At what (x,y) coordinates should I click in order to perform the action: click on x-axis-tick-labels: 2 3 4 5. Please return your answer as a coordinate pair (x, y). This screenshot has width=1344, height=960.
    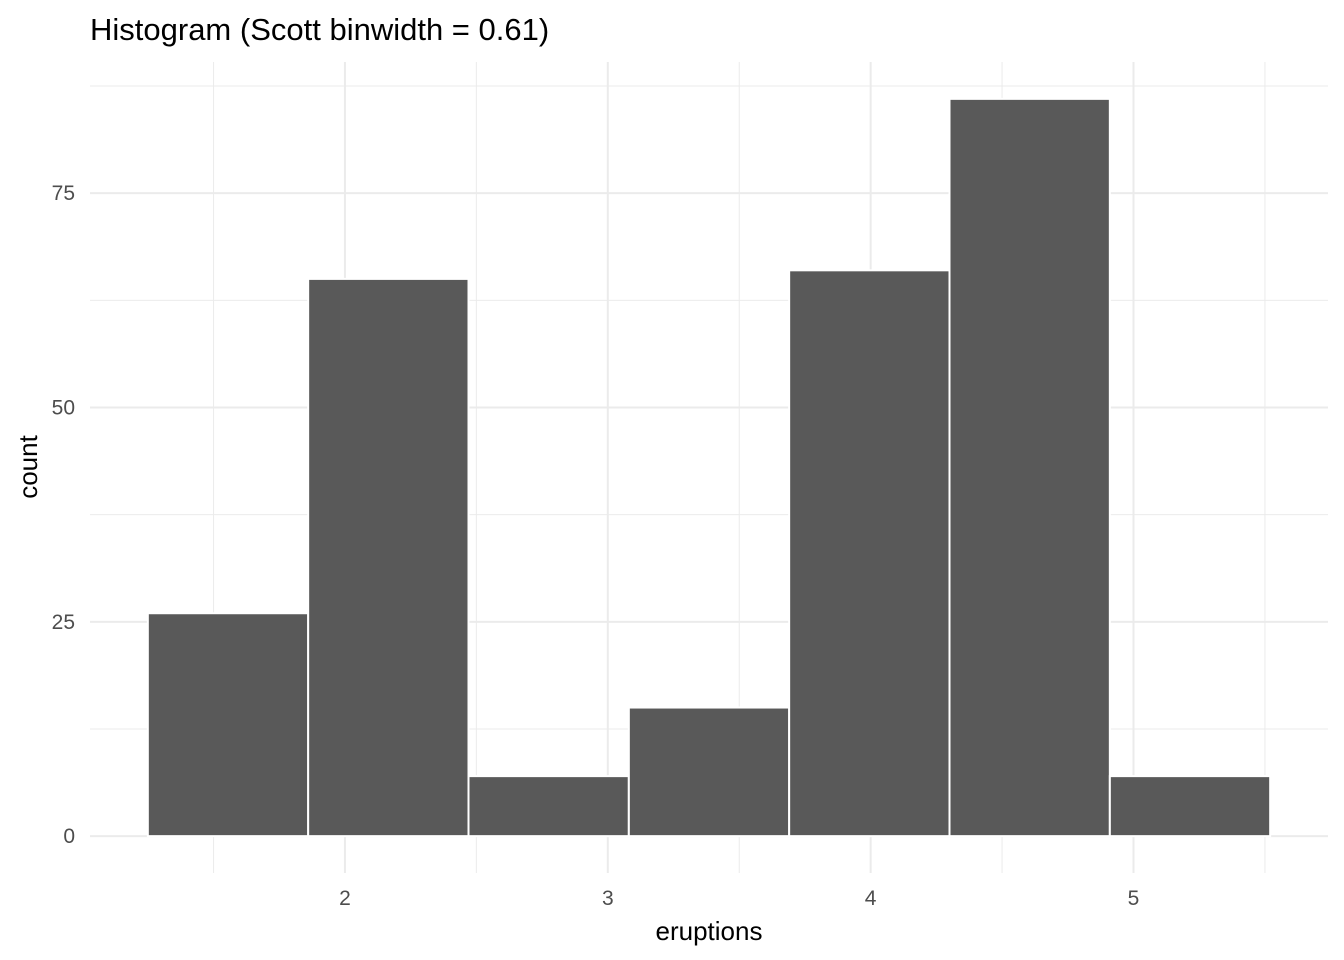
    Looking at the image, I should click on (739, 898).